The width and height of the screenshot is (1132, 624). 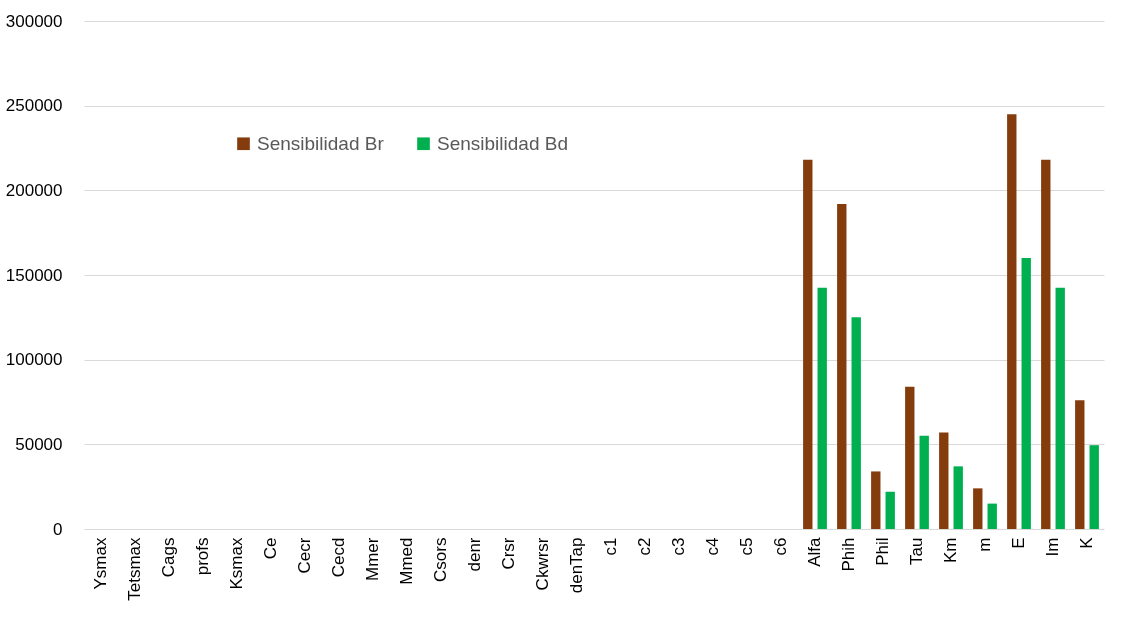 What do you see at coordinates (100, 563) in the screenshot?
I see `x-tick-label: Ysmax` at bounding box center [100, 563].